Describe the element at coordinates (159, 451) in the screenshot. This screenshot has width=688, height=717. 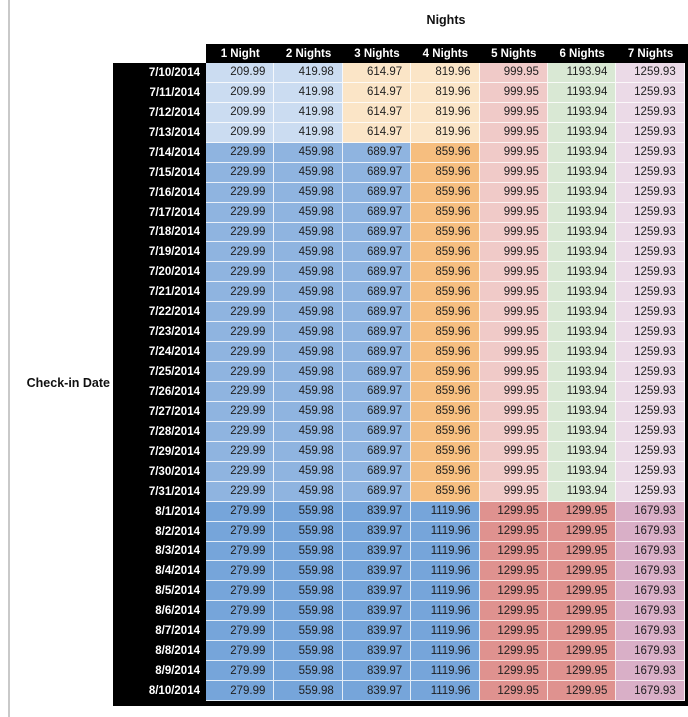
I see `row-date: 7/29/2014` at that location.